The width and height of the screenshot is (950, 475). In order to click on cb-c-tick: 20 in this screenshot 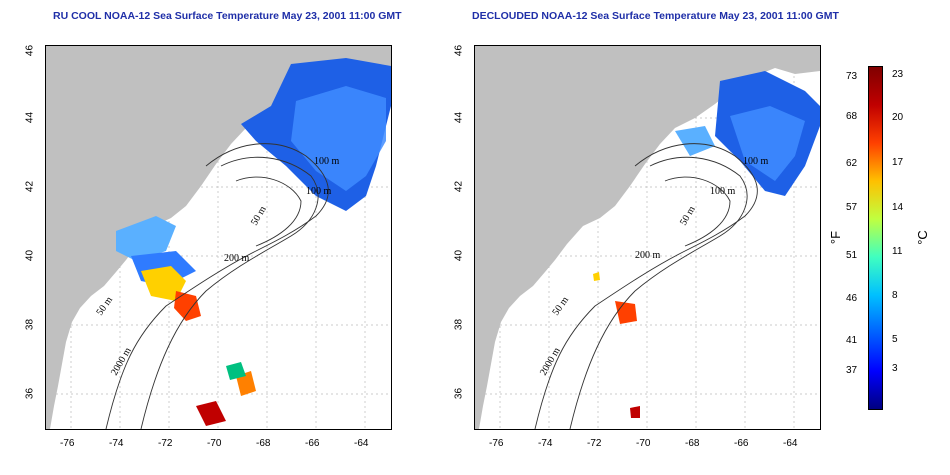, I will do `click(898, 117)`.